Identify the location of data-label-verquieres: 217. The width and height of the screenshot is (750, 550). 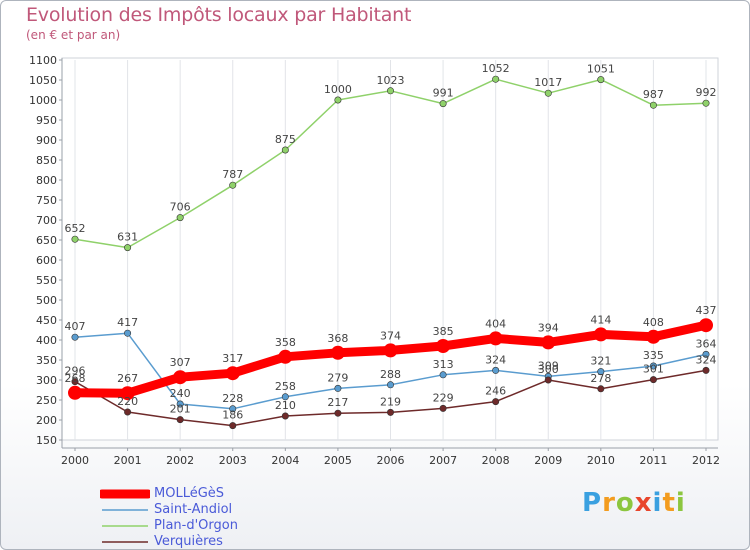
(337, 402).